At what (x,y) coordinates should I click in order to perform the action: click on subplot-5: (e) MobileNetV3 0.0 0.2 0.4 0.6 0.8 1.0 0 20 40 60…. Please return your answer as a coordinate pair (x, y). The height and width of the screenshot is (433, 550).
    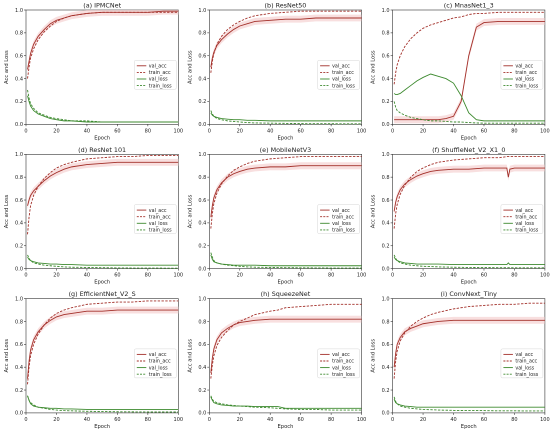
    Looking at the image, I should click on (276, 216).